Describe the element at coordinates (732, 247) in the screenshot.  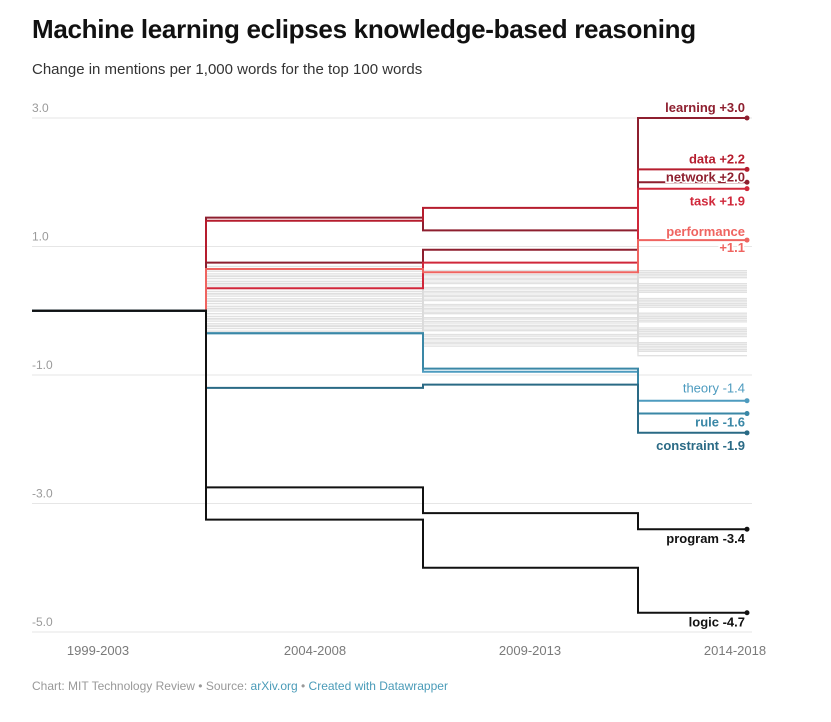
I see `series-label-value-performance: +1.1` at that location.